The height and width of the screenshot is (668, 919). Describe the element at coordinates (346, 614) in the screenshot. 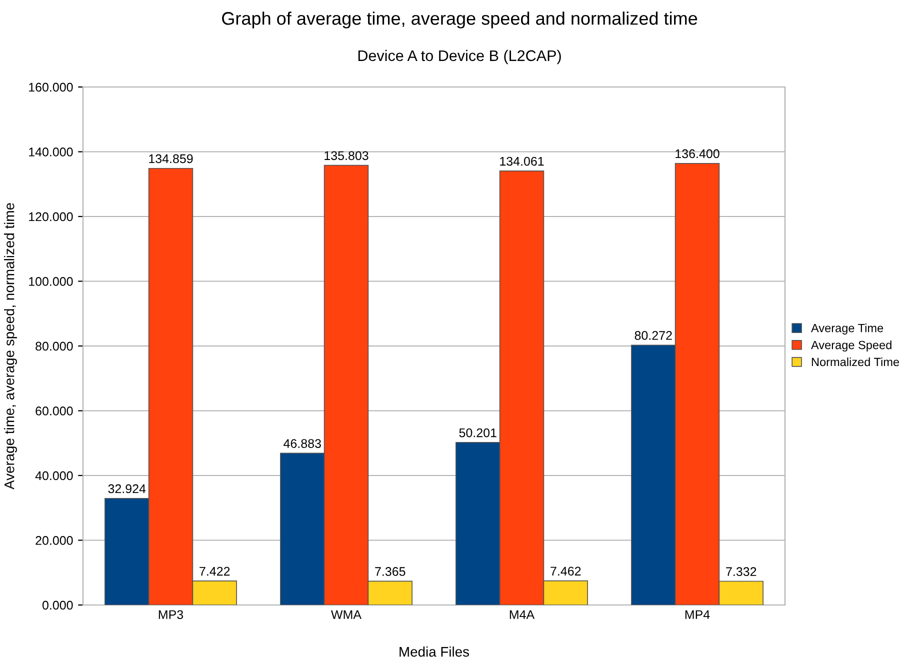

I see `x-tick-label: WMA` at that location.